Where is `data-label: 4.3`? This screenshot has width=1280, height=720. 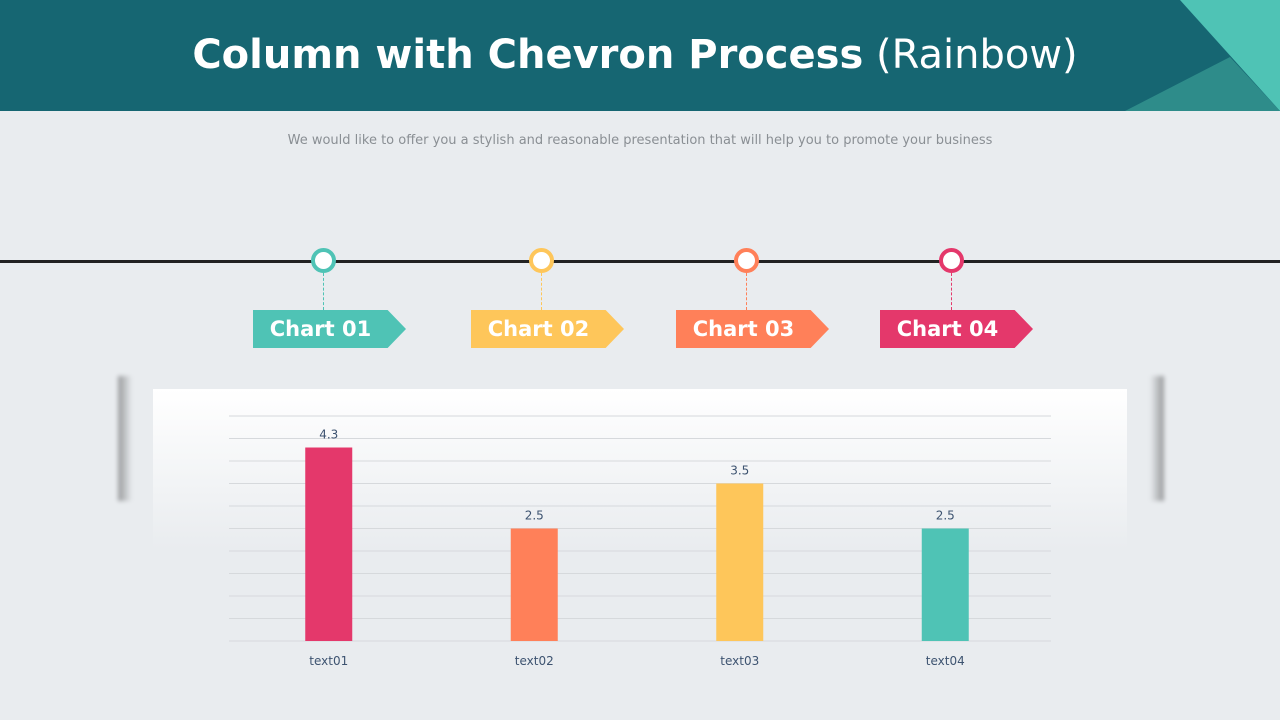
data-label: 4.3 is located at coordinates (328, 435).